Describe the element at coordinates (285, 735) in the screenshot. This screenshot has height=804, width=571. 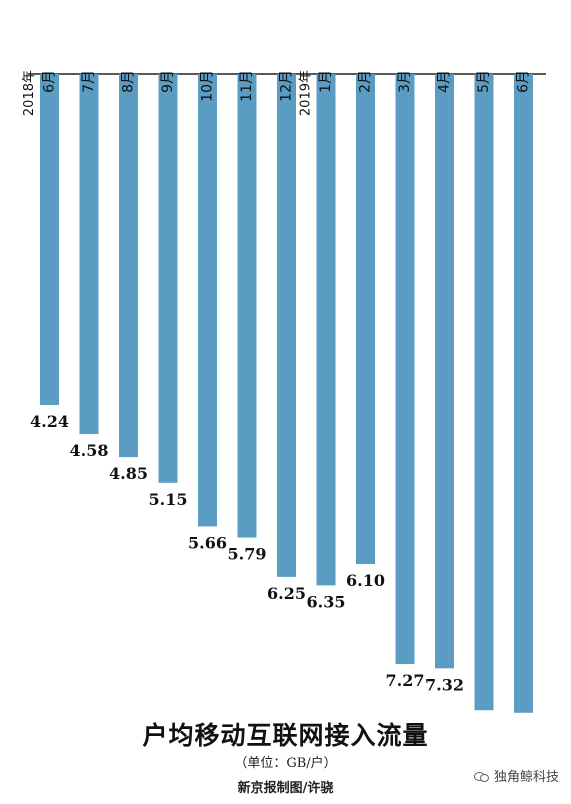
I see `chart-title: 户均移动互联网接入流量` at that location.